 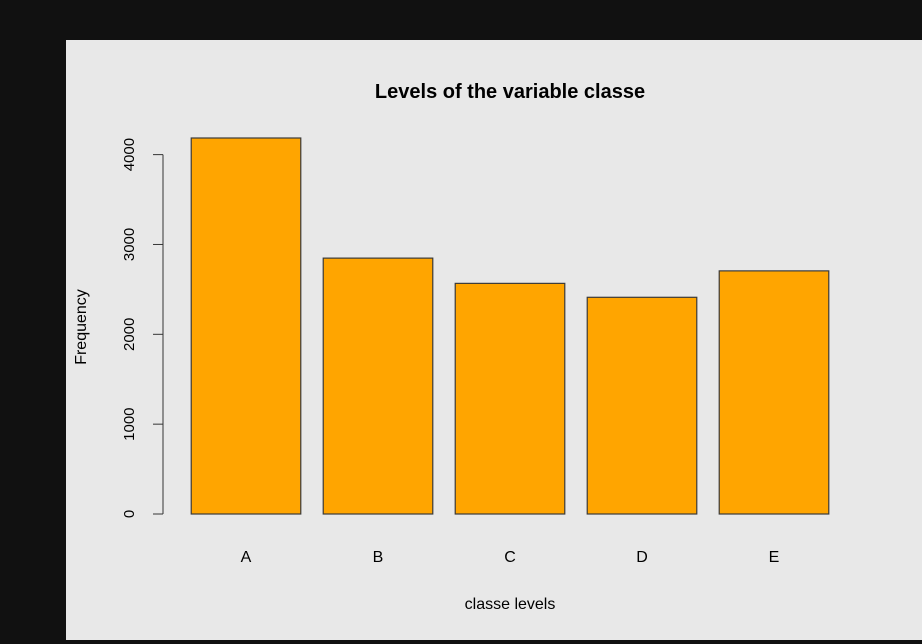 I want to click on x-tick-label: B, so click(x=378, y=557).